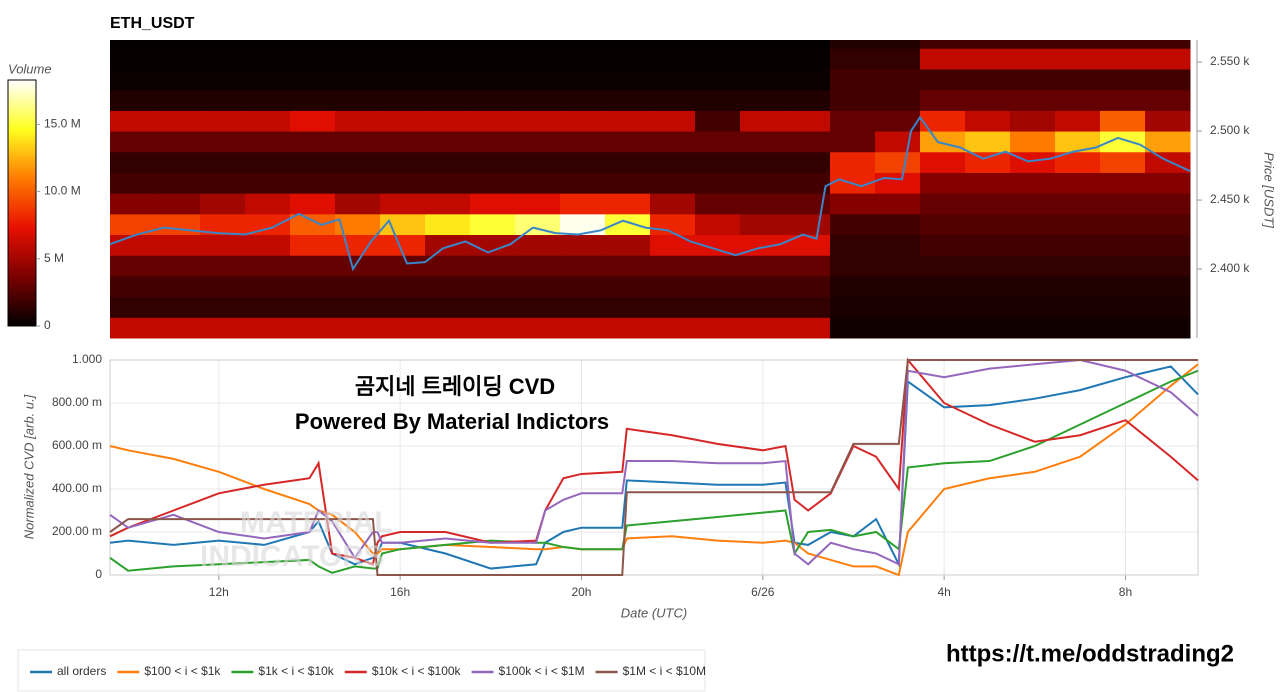 The width and height of the screenshot is (1280, 692). I want to click on y-tick-label: 200.00 m, so click(77, 531).